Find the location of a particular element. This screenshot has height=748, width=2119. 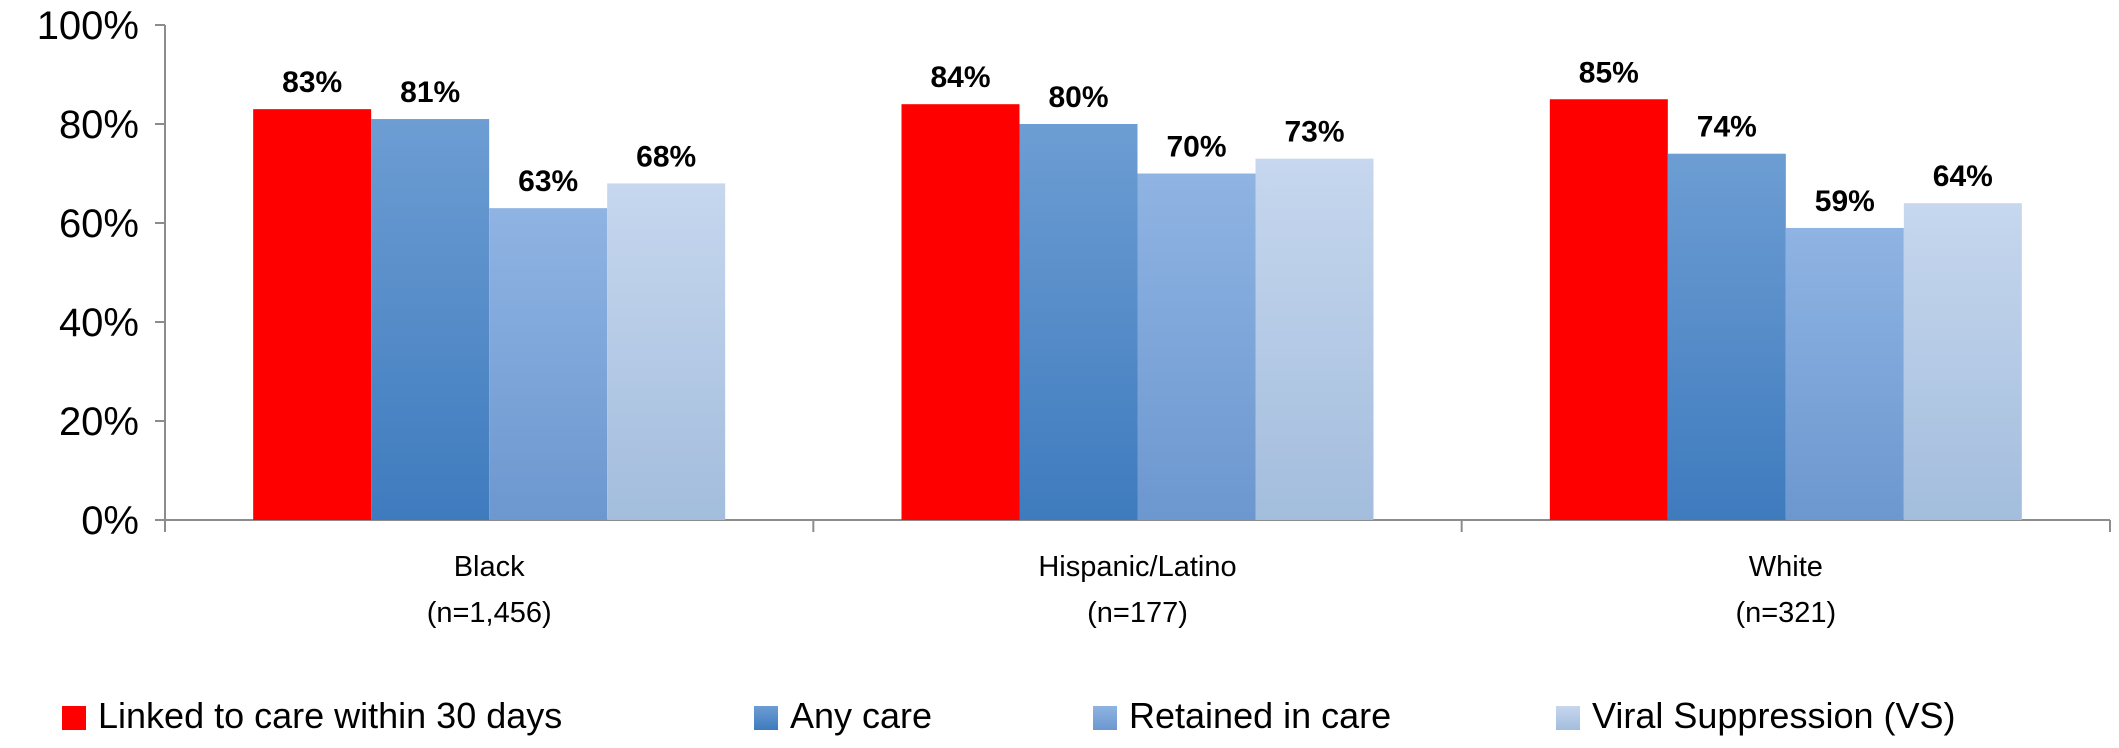

data-label: 81% is located at coordinates (430, 92).